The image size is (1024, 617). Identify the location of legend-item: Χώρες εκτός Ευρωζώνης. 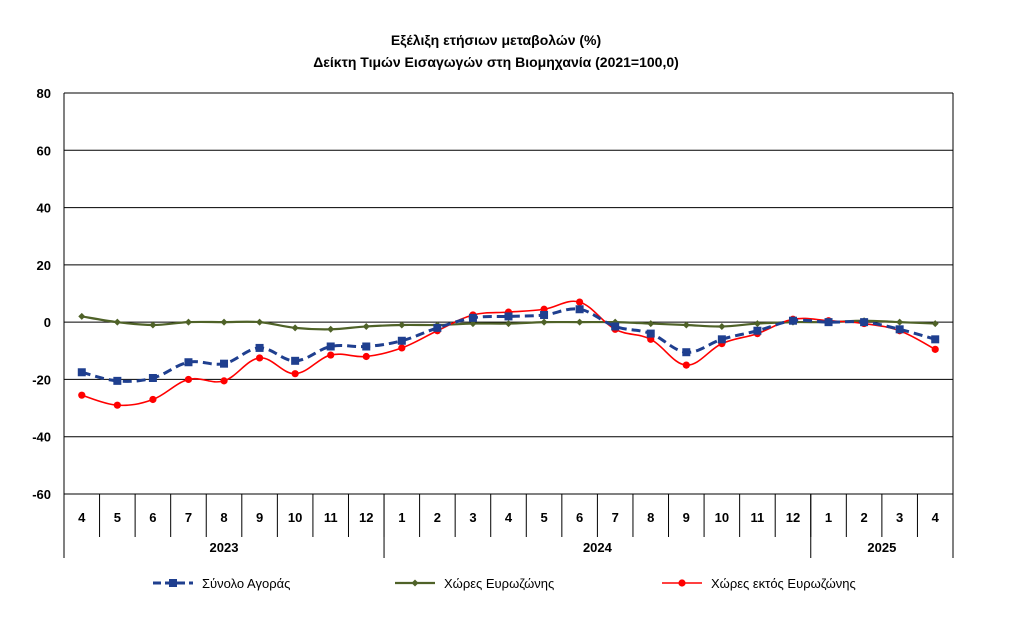
(759, 583).